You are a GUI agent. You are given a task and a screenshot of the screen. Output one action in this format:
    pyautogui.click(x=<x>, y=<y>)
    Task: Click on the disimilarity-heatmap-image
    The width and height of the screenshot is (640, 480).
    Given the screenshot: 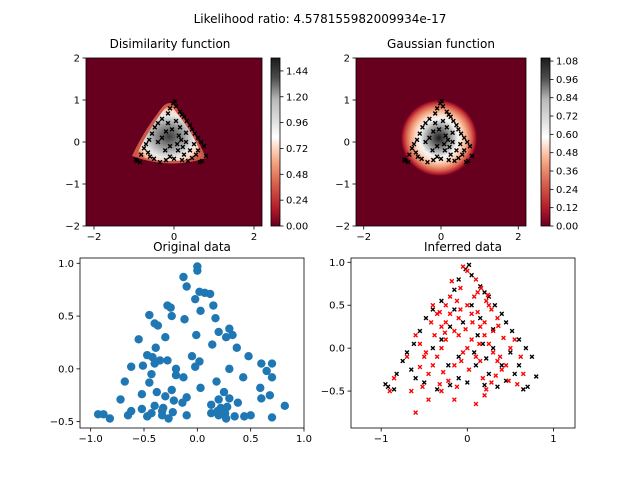 What is the action you would take?
    pyautogui.click(x=174, y=142)
    